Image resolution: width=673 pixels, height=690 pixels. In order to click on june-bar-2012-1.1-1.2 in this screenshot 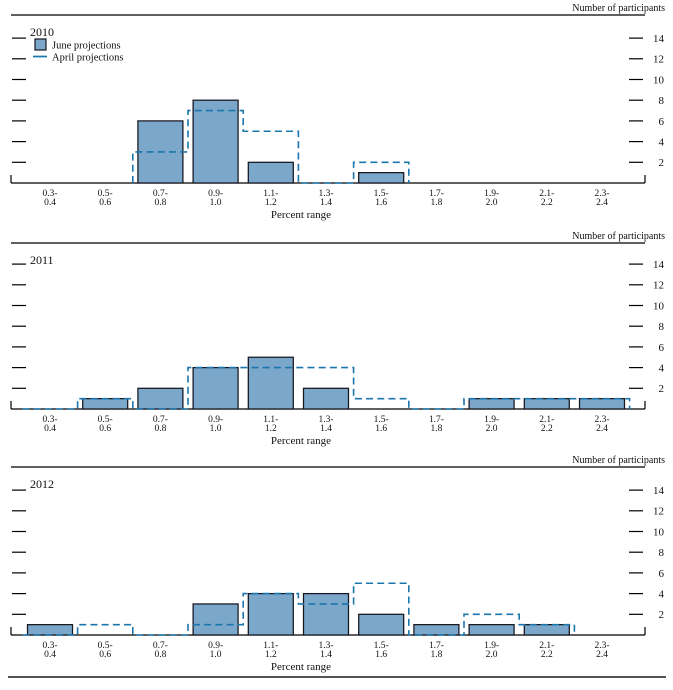, I will do `click(270, 614)`.